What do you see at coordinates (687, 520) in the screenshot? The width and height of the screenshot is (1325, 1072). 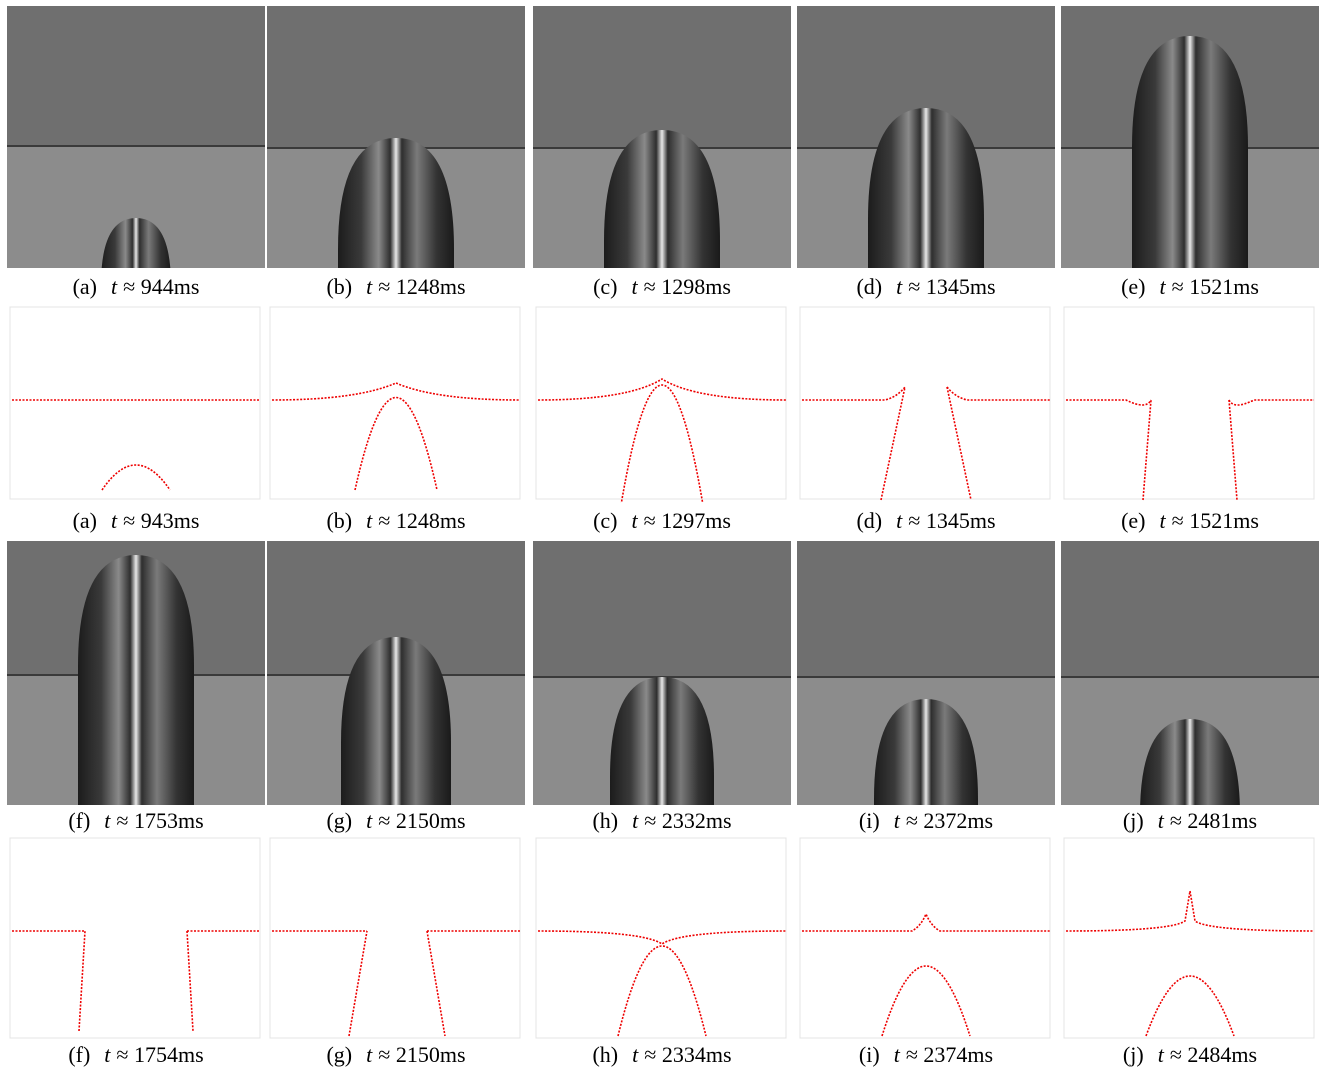 I see `time-value: ≈ 1297ms` at bounding box center [687, 520].